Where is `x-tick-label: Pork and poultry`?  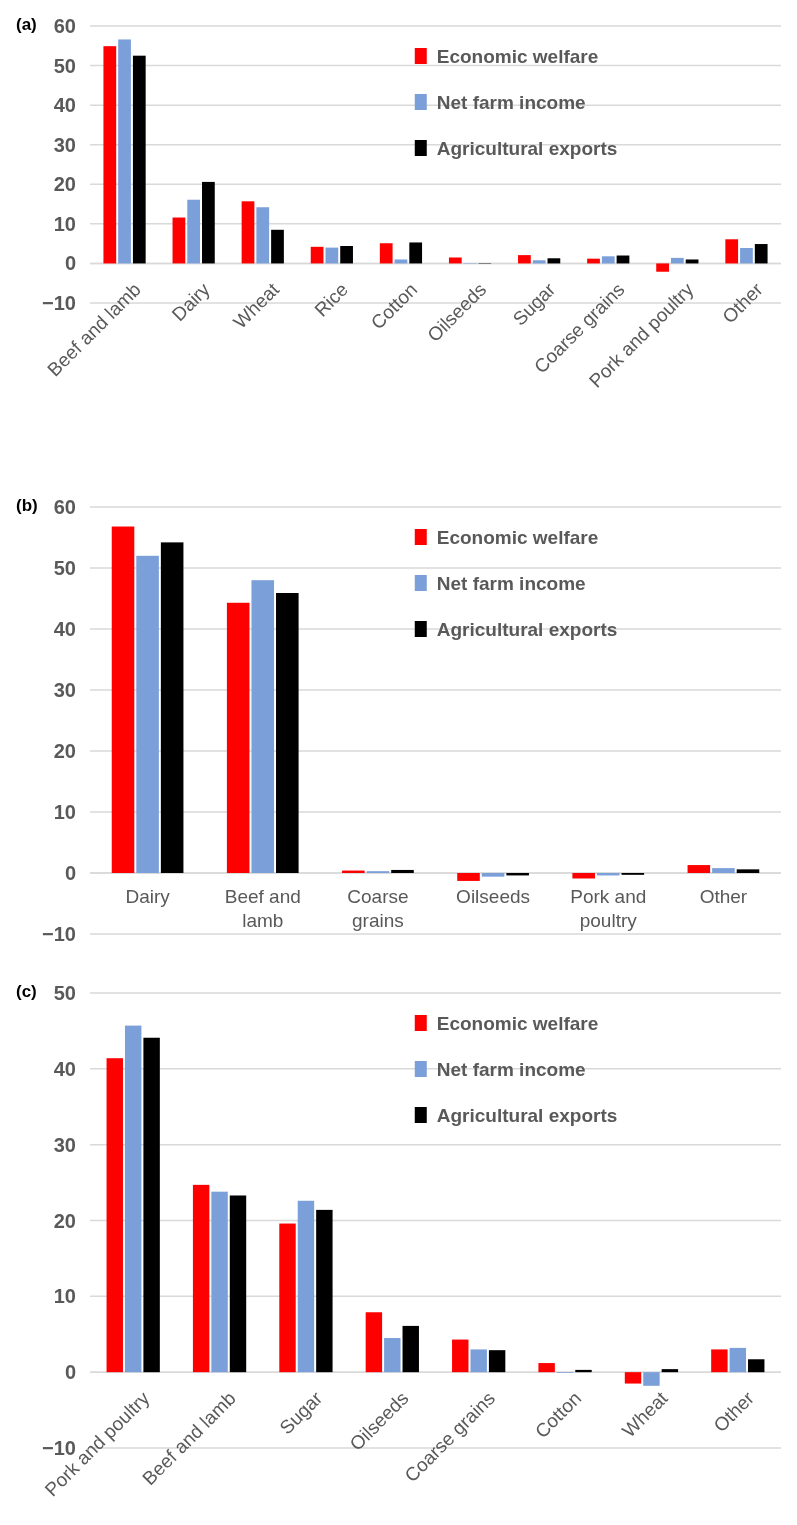
x-tick-label: Pork and poultry is located at coordinates (608, 908).